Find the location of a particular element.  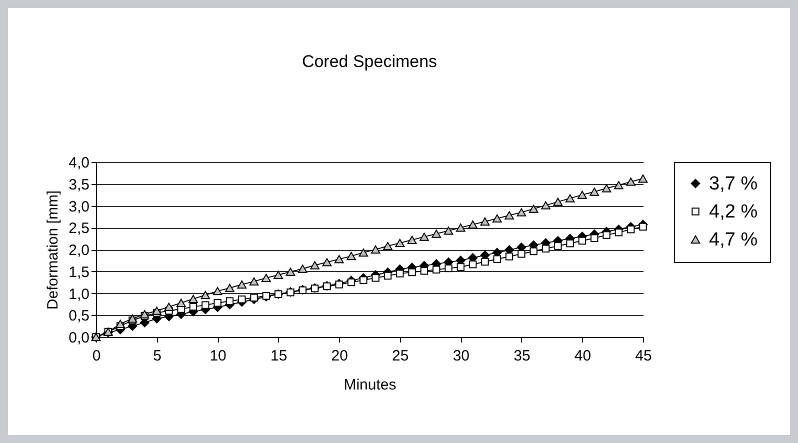

x-tick-label: 40 is located at coordinates (583, 356).